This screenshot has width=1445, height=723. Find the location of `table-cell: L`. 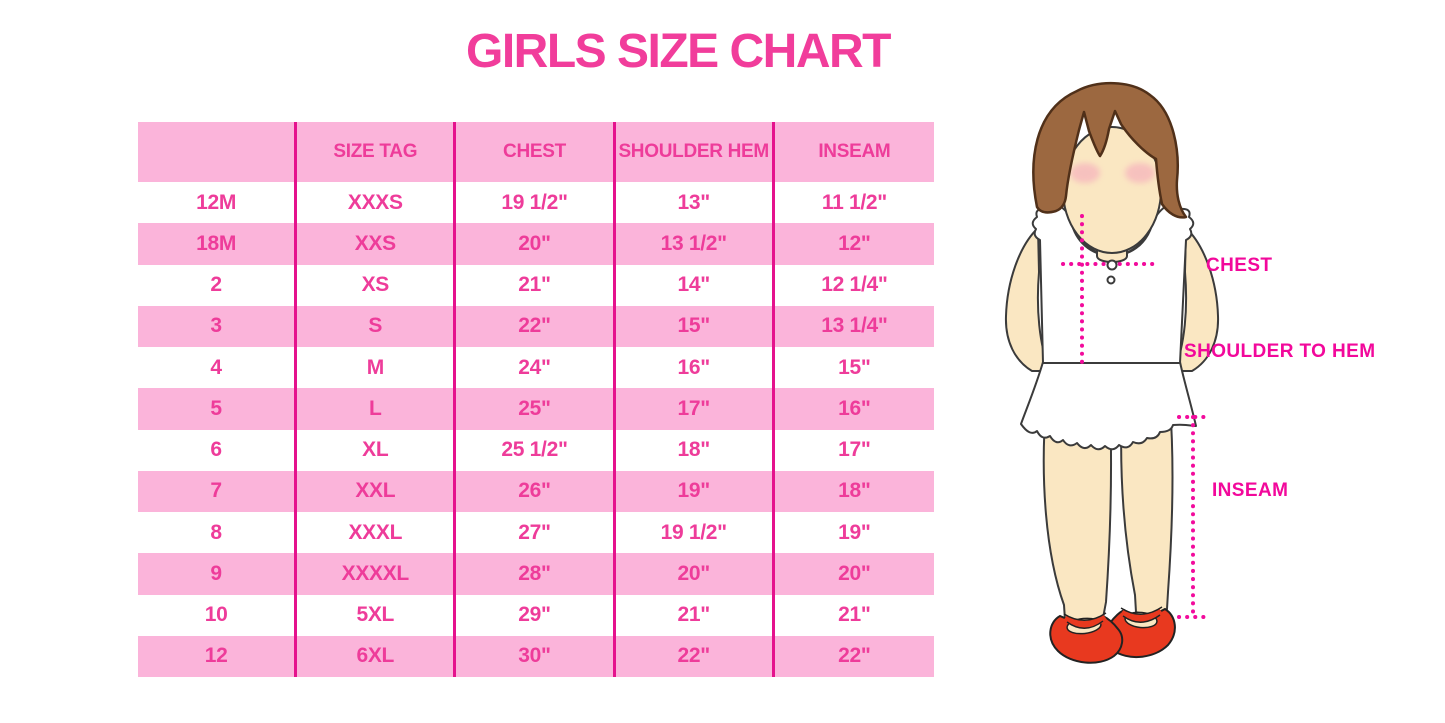

table-cell: L is located at coordinates (377, 409).